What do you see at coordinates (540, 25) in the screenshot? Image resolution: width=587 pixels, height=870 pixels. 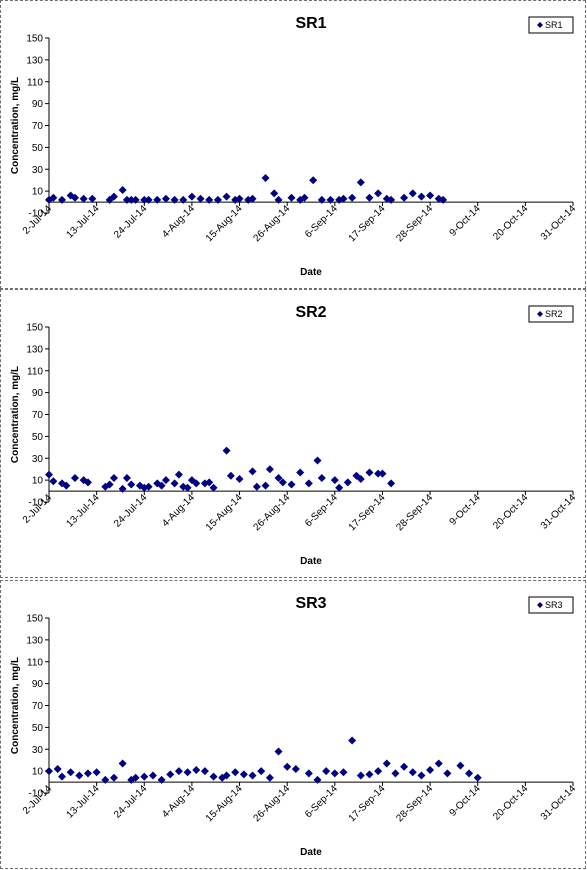 I see `legend-marker` at bounding box center [540, 25].